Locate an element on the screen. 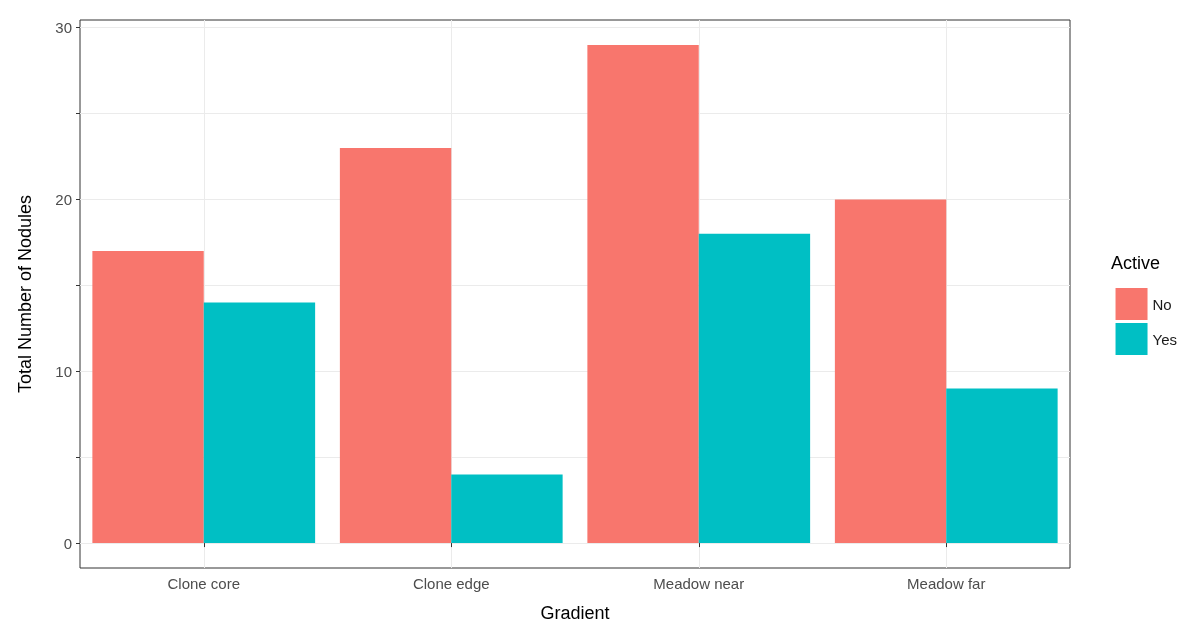  y-tick-label: 20 is located at coordinates (63, 200).